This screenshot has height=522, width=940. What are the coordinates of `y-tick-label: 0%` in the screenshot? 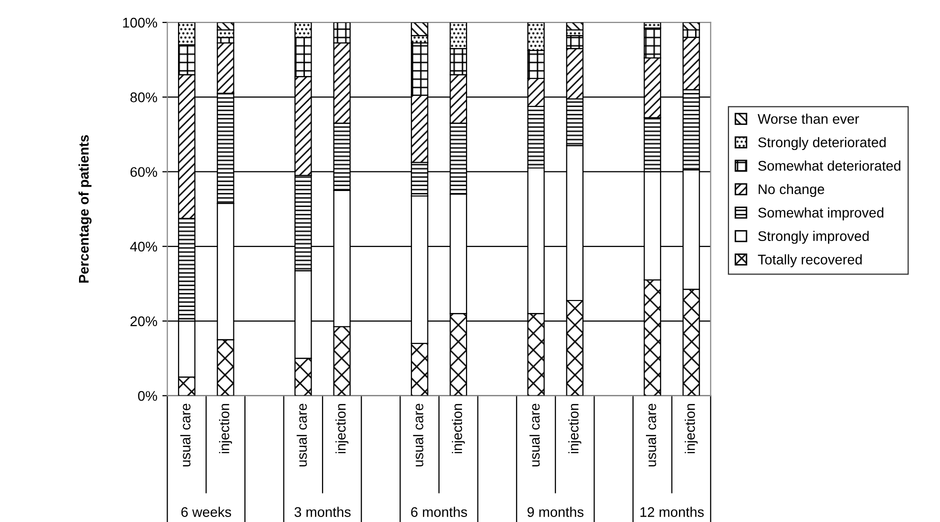 It's located at (148, 396).